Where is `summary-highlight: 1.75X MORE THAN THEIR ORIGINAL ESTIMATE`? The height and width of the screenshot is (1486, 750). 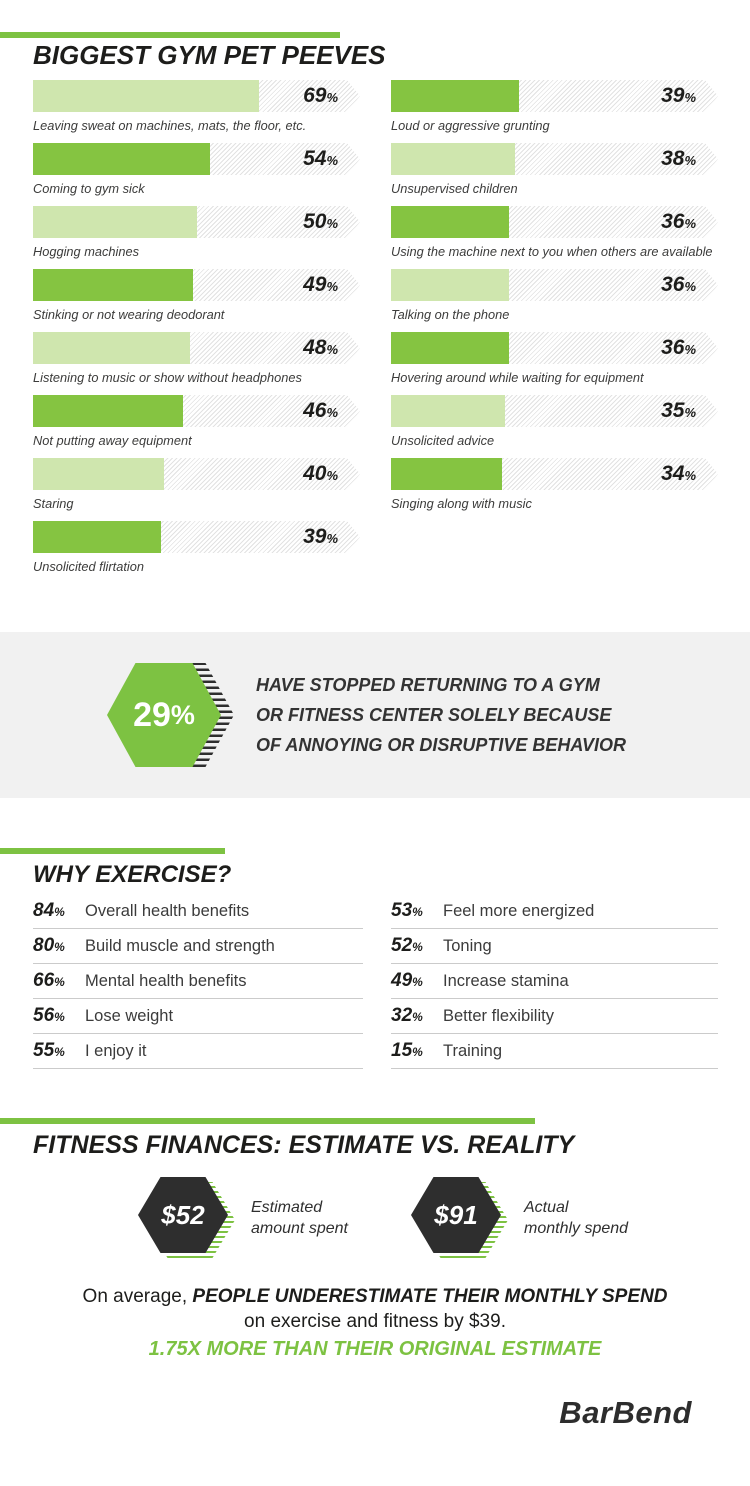 summary-highlight: 1.75X MORE THAN THEIR ORIGINAL ESTIMATE is located at coordinates (375, 1349).